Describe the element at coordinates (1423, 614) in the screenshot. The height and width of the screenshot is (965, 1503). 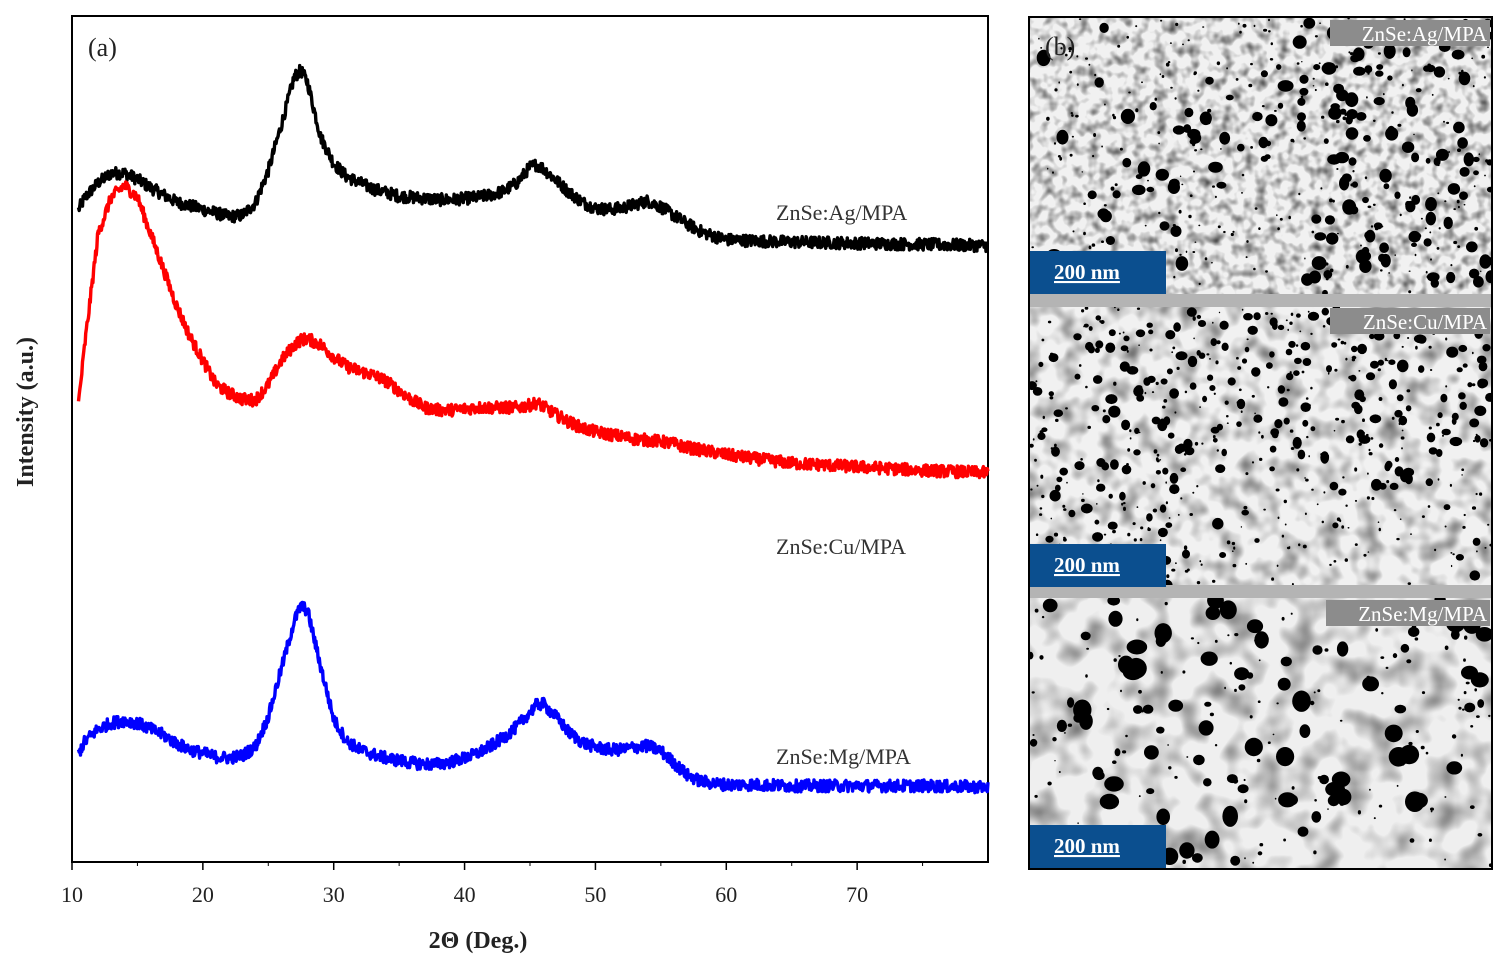
I see `tem-label-mg: ZnSe:Mg/MPA` at that location.